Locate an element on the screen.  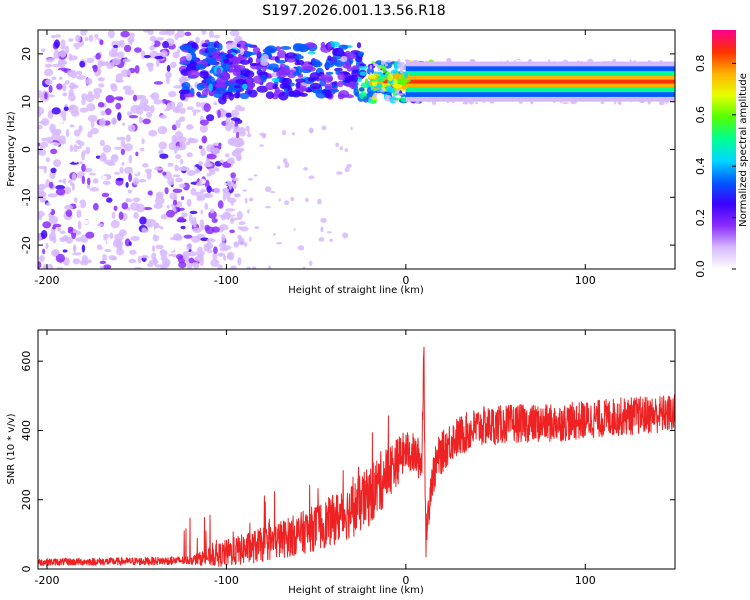
x-tick-label: -200 is located at coordinates (46, 580).